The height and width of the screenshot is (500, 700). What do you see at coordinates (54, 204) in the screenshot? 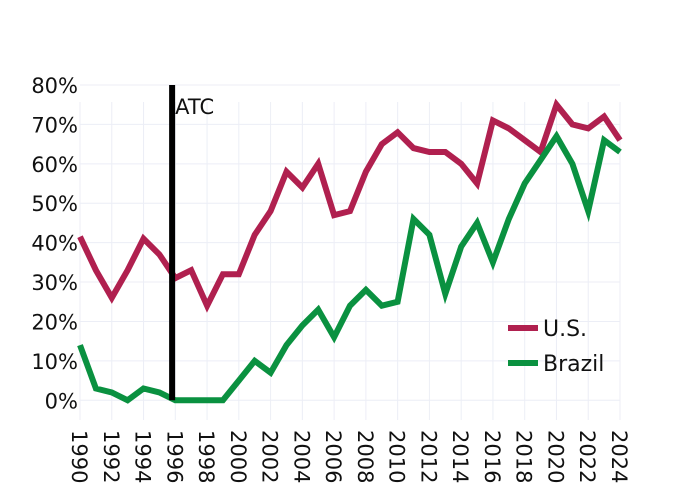
I see `y-tick-label: 50%` at bounding box center [54, 204].